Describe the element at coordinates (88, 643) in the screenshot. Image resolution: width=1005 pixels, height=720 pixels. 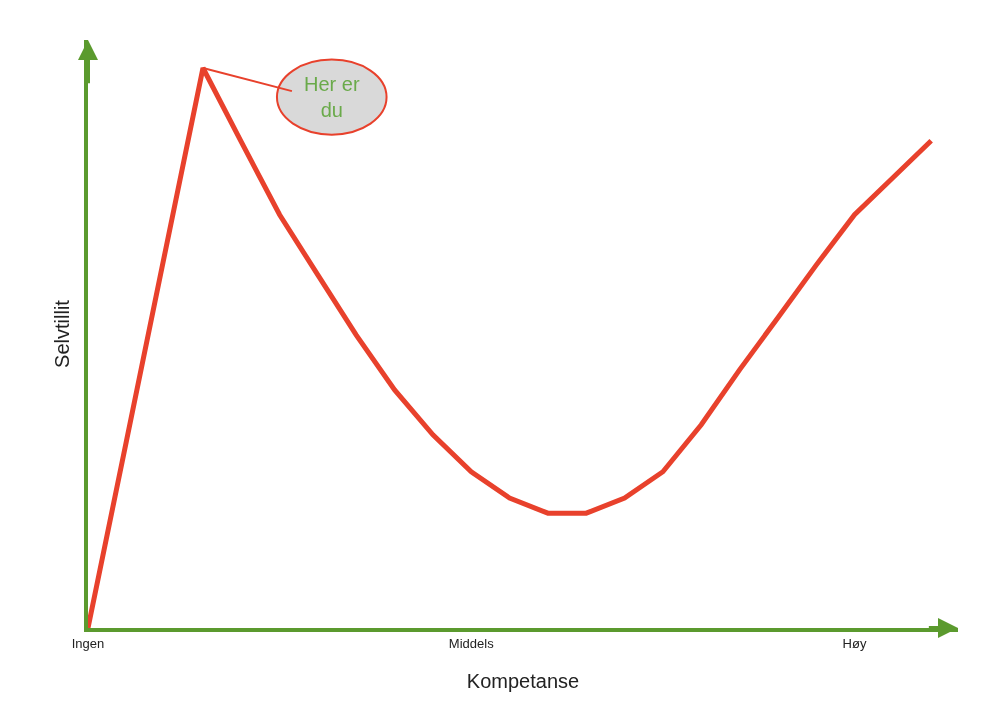
I see `x-tick-label: Ingen` at that location.